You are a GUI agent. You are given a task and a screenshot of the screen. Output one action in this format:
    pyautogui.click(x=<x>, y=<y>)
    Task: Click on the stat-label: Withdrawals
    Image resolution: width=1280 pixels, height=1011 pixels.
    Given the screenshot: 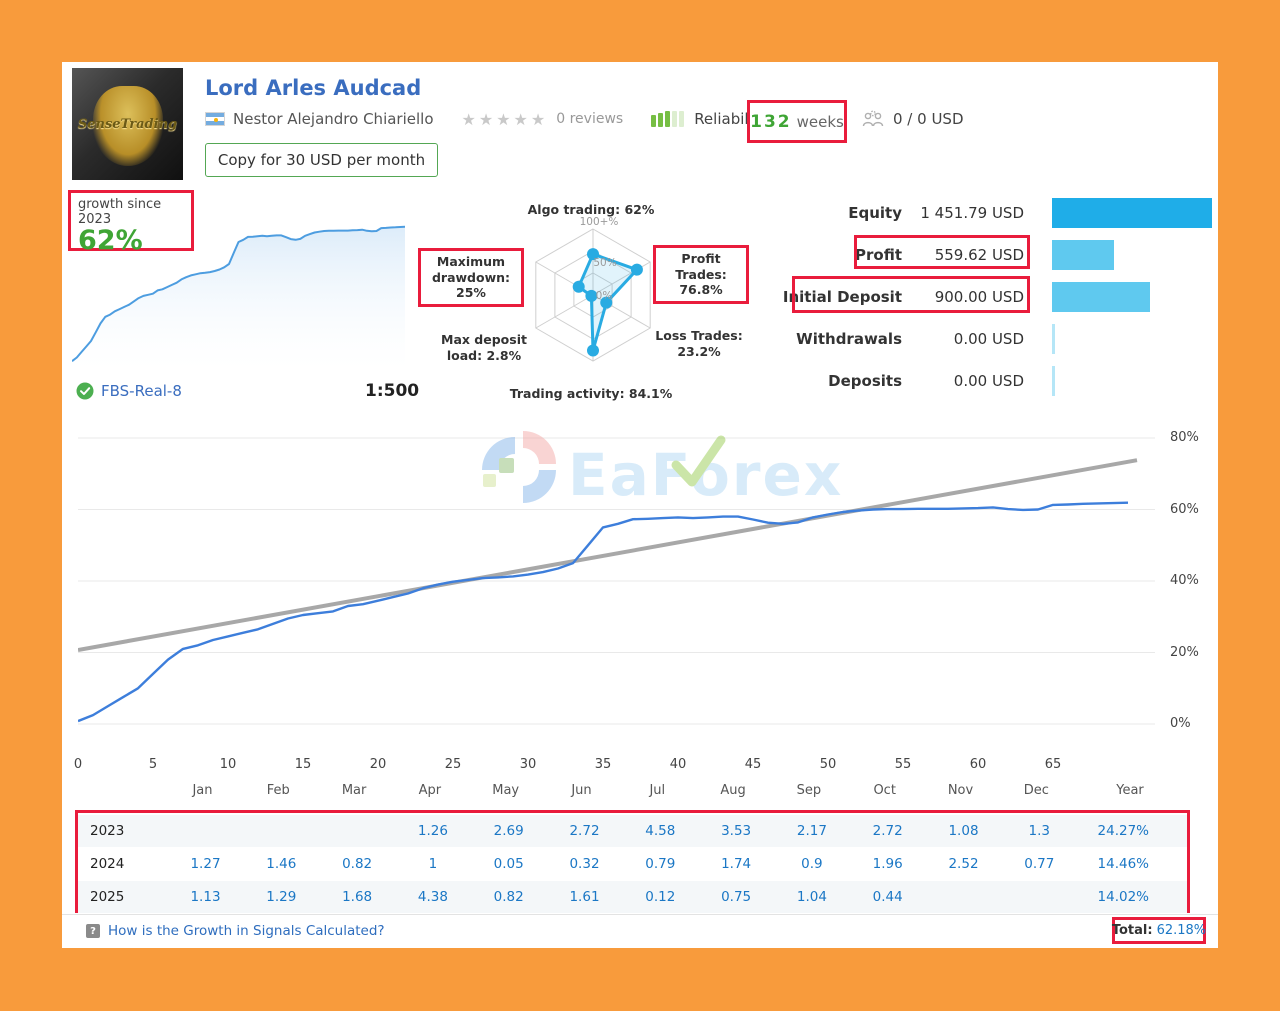 What is the action you would take?
    pyautogui.click(x=849, y=339)
    